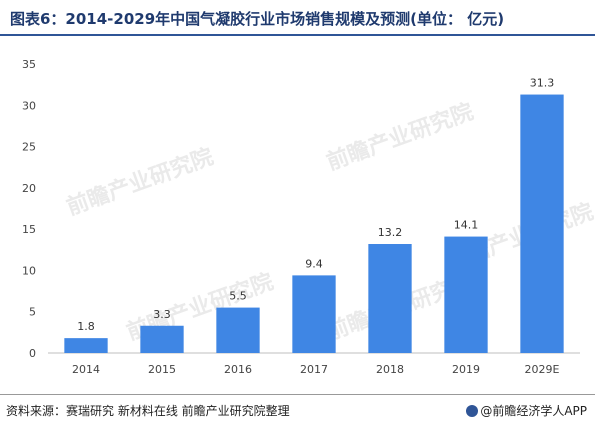 The image size is (595, 429). What do you see at coordinates (542, 369) in the screenshot?
I see `x-tick-label: 2029E` at bounding box center [542, 369].